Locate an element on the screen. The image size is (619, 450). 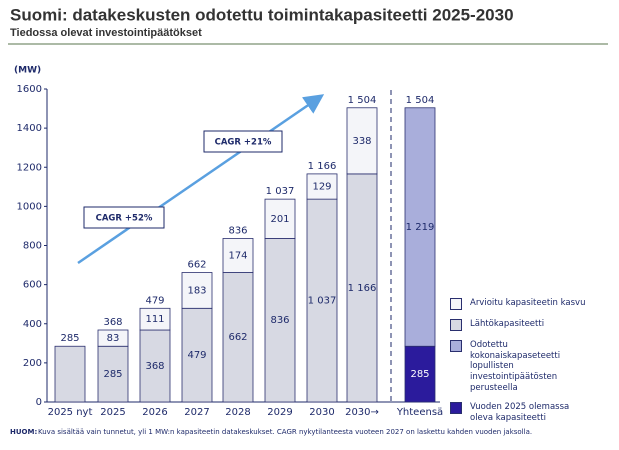
legend-label: Arvioitu kapasiteetin kasvu is located at coordinates (528, 303).